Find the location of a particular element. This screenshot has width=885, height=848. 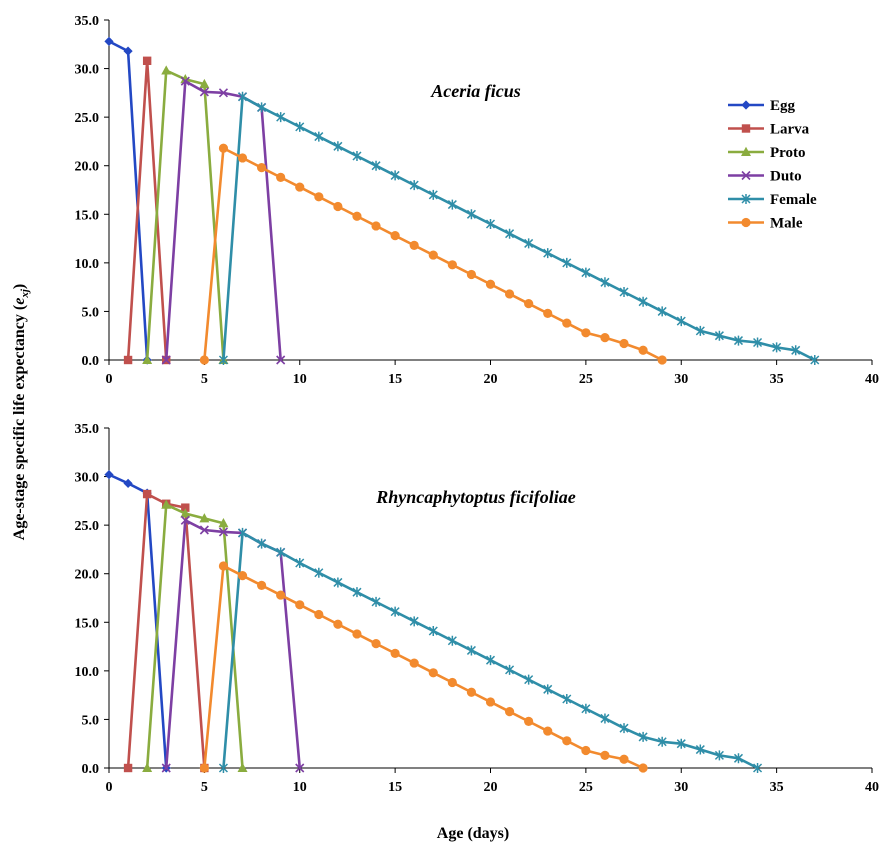

legend-item-larva: Larva is located at coordinates (769, 130).